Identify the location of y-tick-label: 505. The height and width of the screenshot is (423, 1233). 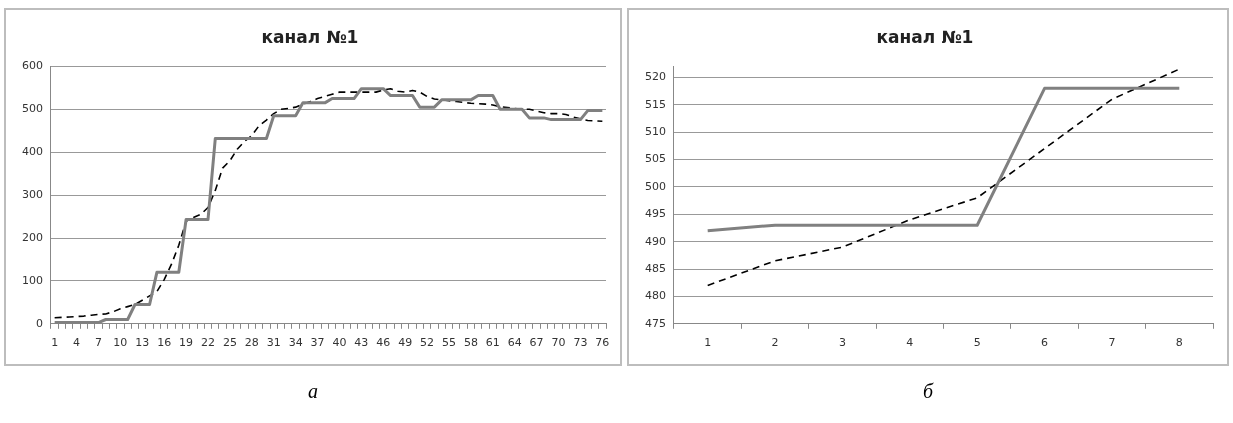
(655, 159).